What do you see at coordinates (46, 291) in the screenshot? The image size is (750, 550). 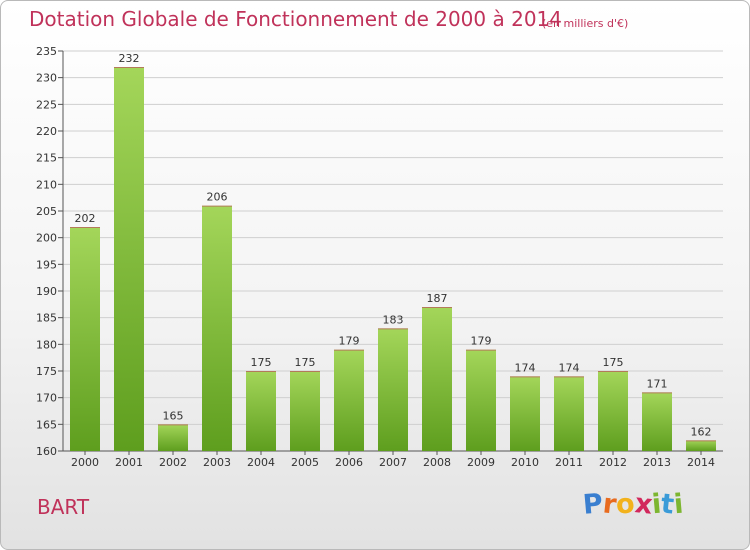 I see `y-tick-label: 190` at bounding box center [46, 291].